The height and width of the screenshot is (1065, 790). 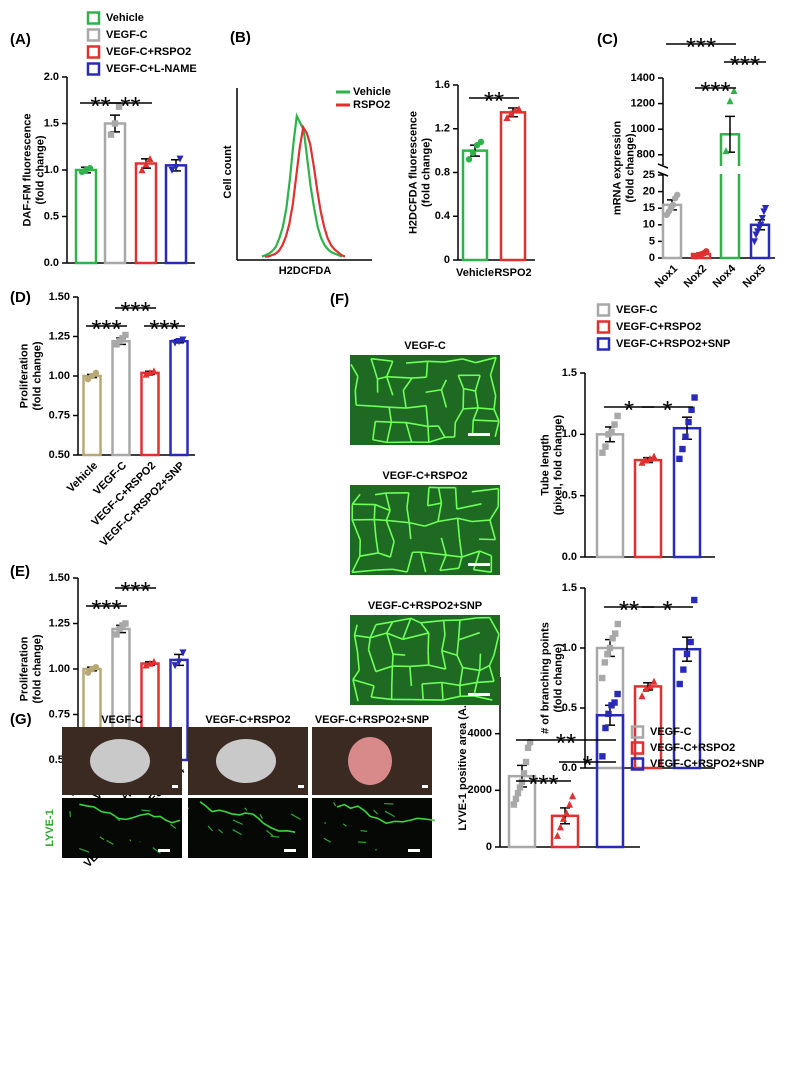 I want to click on tissue, so click(x=120, y=761).